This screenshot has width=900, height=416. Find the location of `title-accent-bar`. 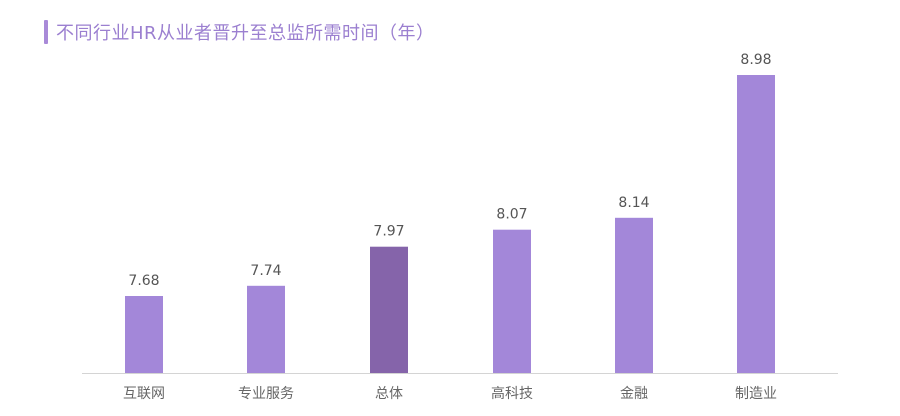

title-accent-bar is located at coordinates (46, 32).